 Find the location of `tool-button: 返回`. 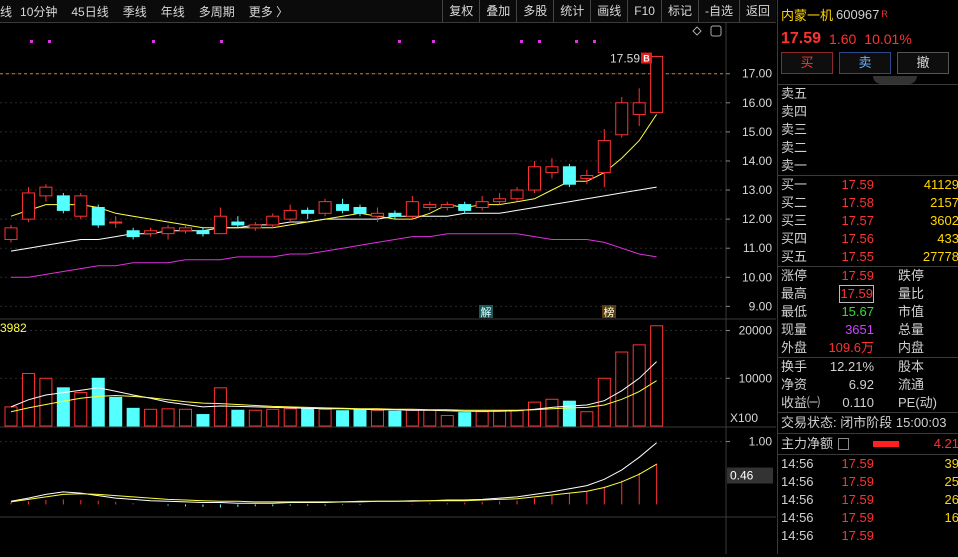

tool-button: 返回 is located at coordinates (757, 11).